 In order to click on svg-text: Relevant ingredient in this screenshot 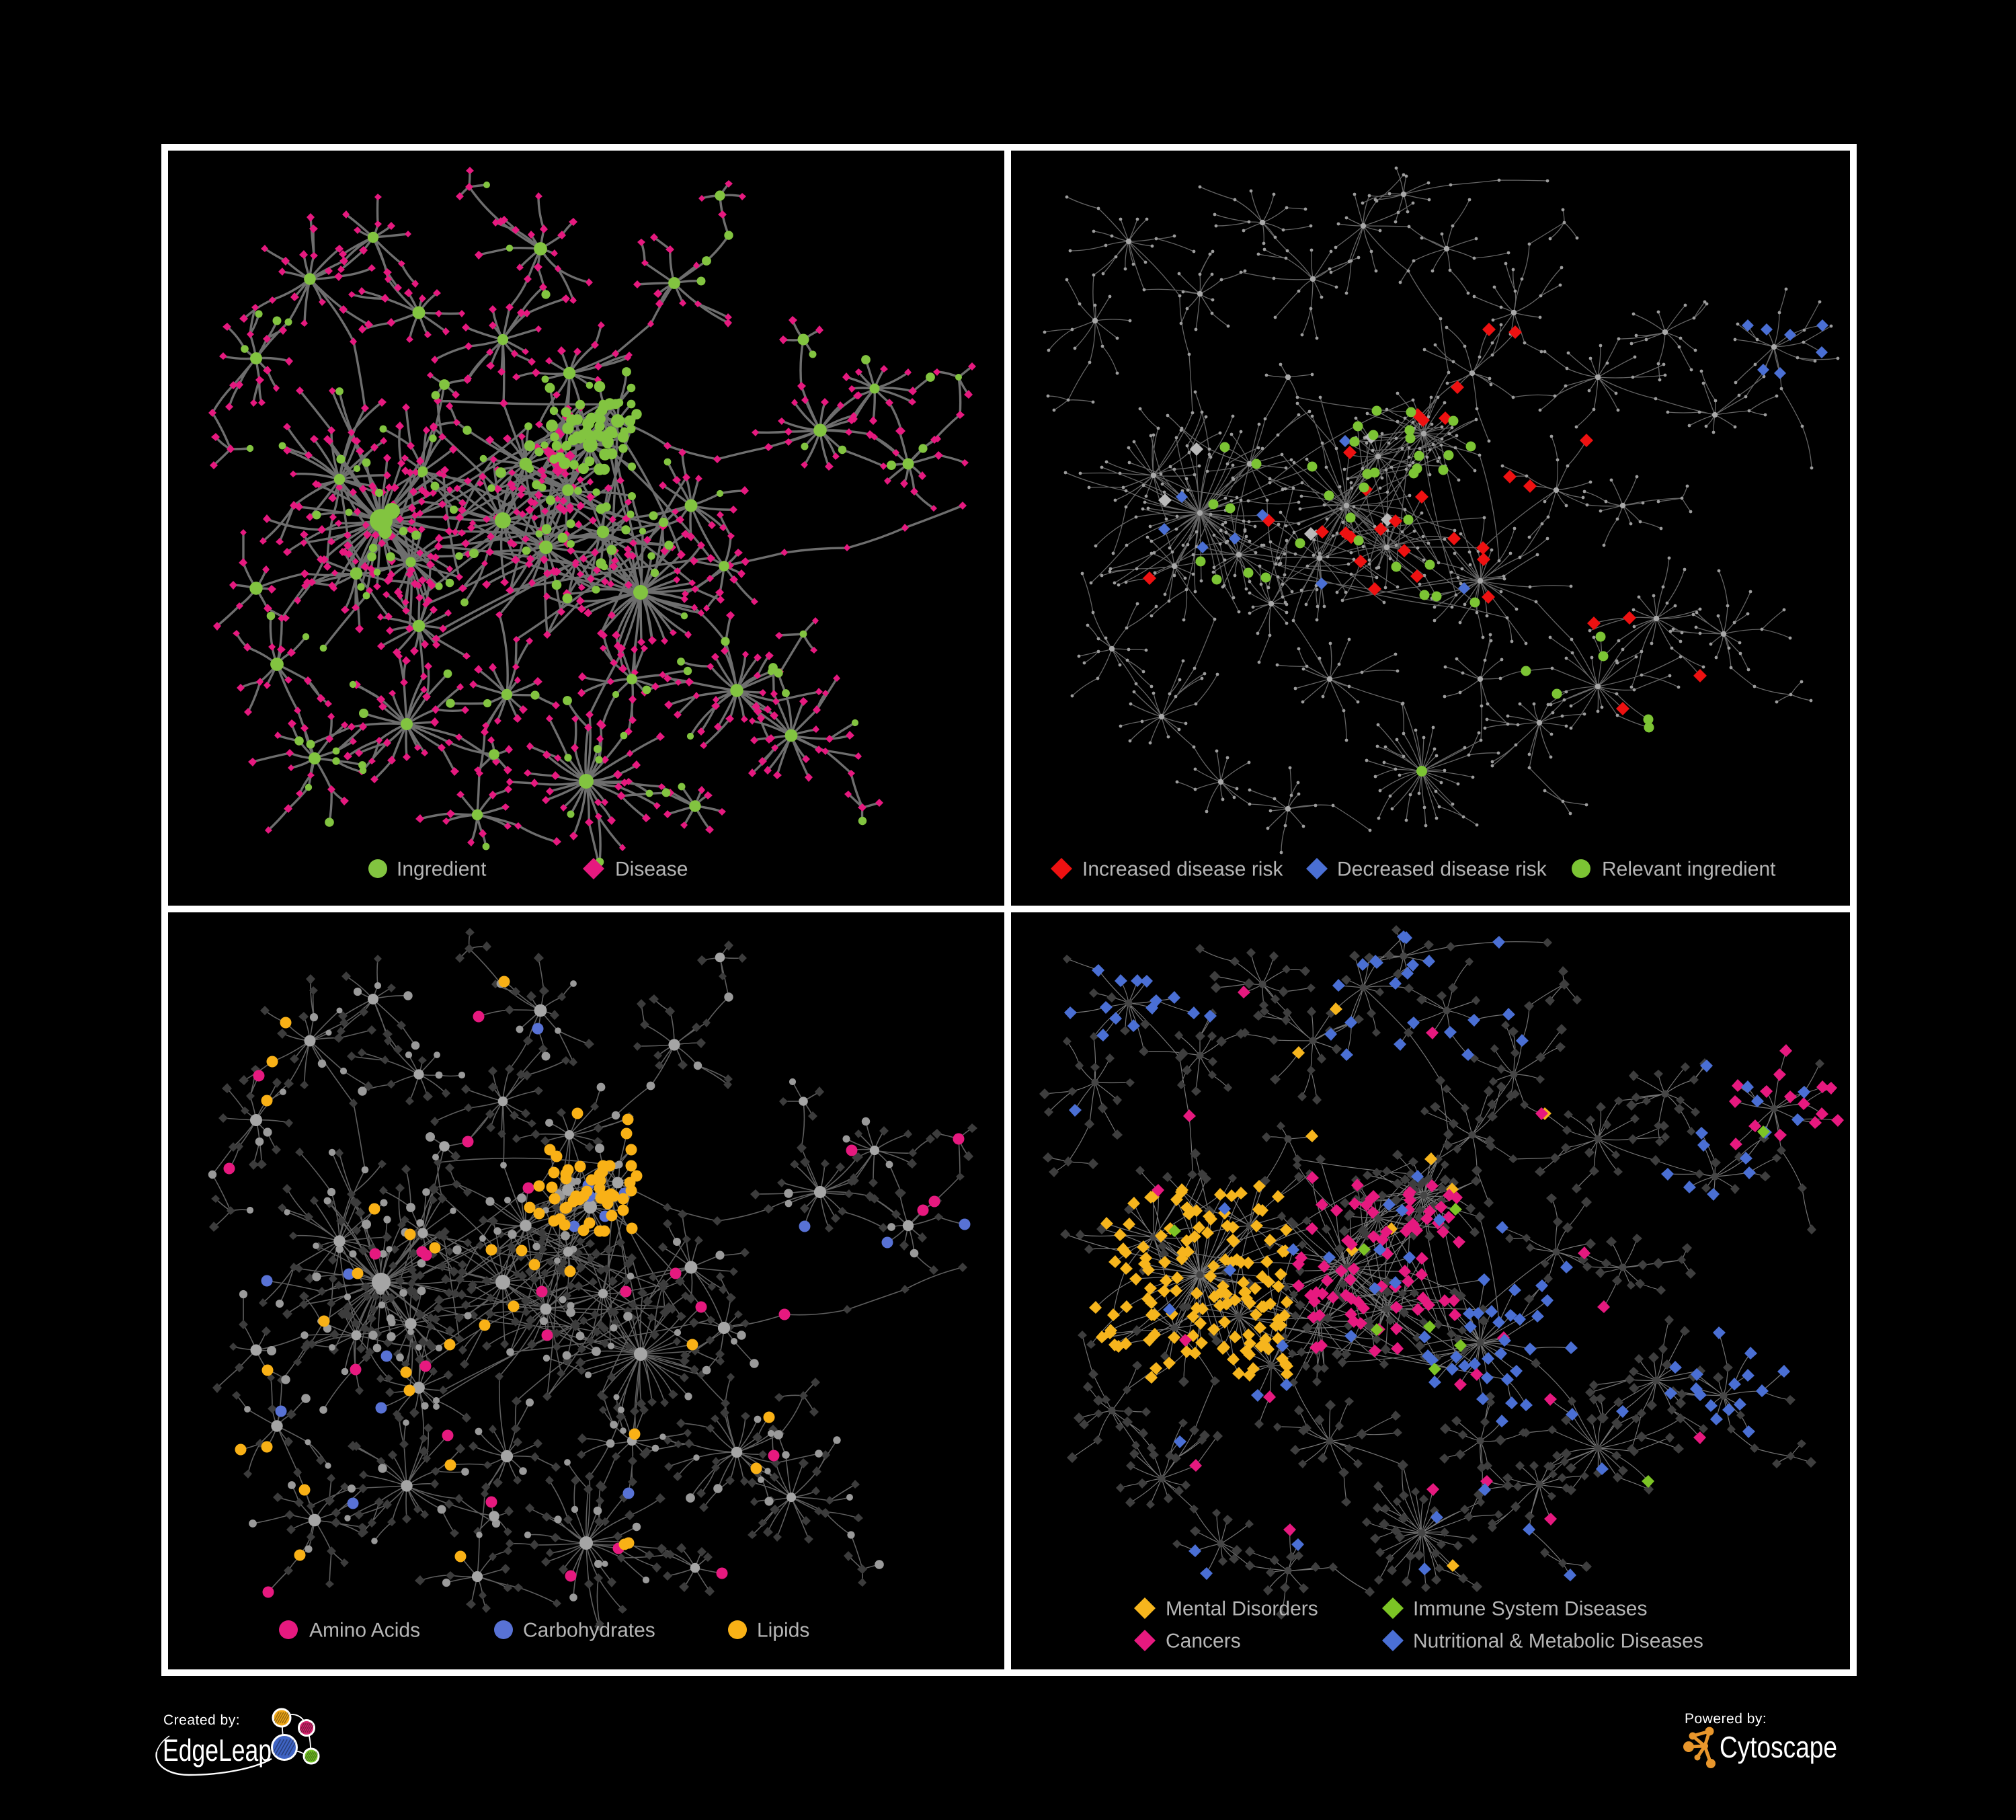, I will do `click(1689, 870)`.